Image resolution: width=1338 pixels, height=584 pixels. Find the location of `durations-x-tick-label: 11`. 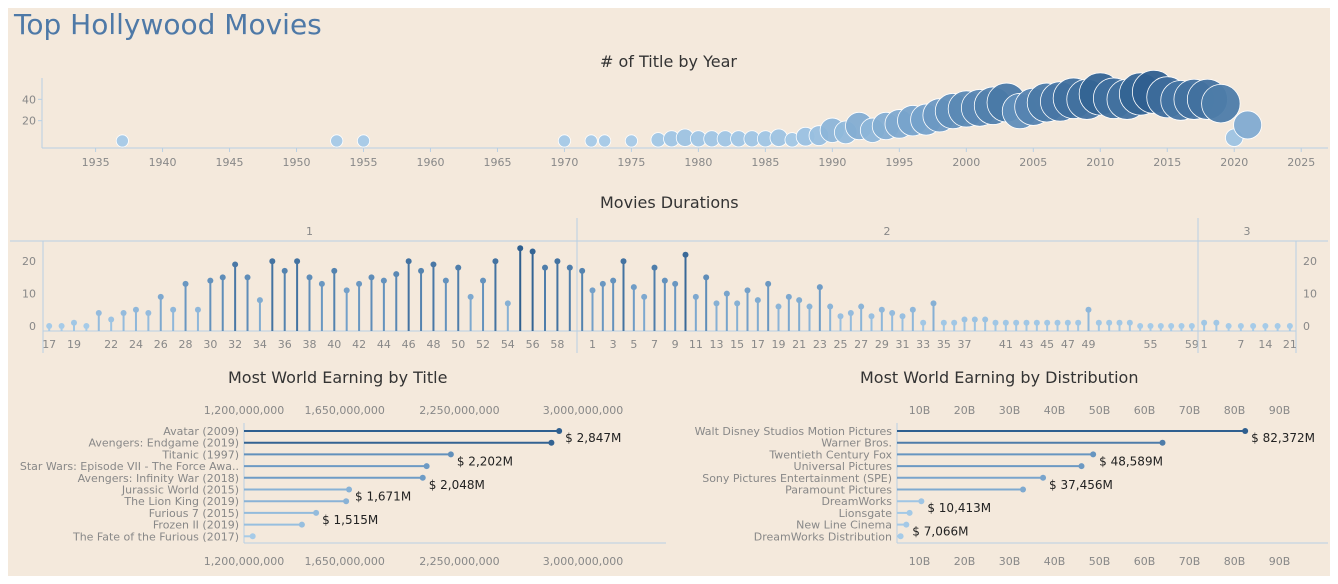

durations-x-tick-label: 11 is located at coordinates (696, 344).